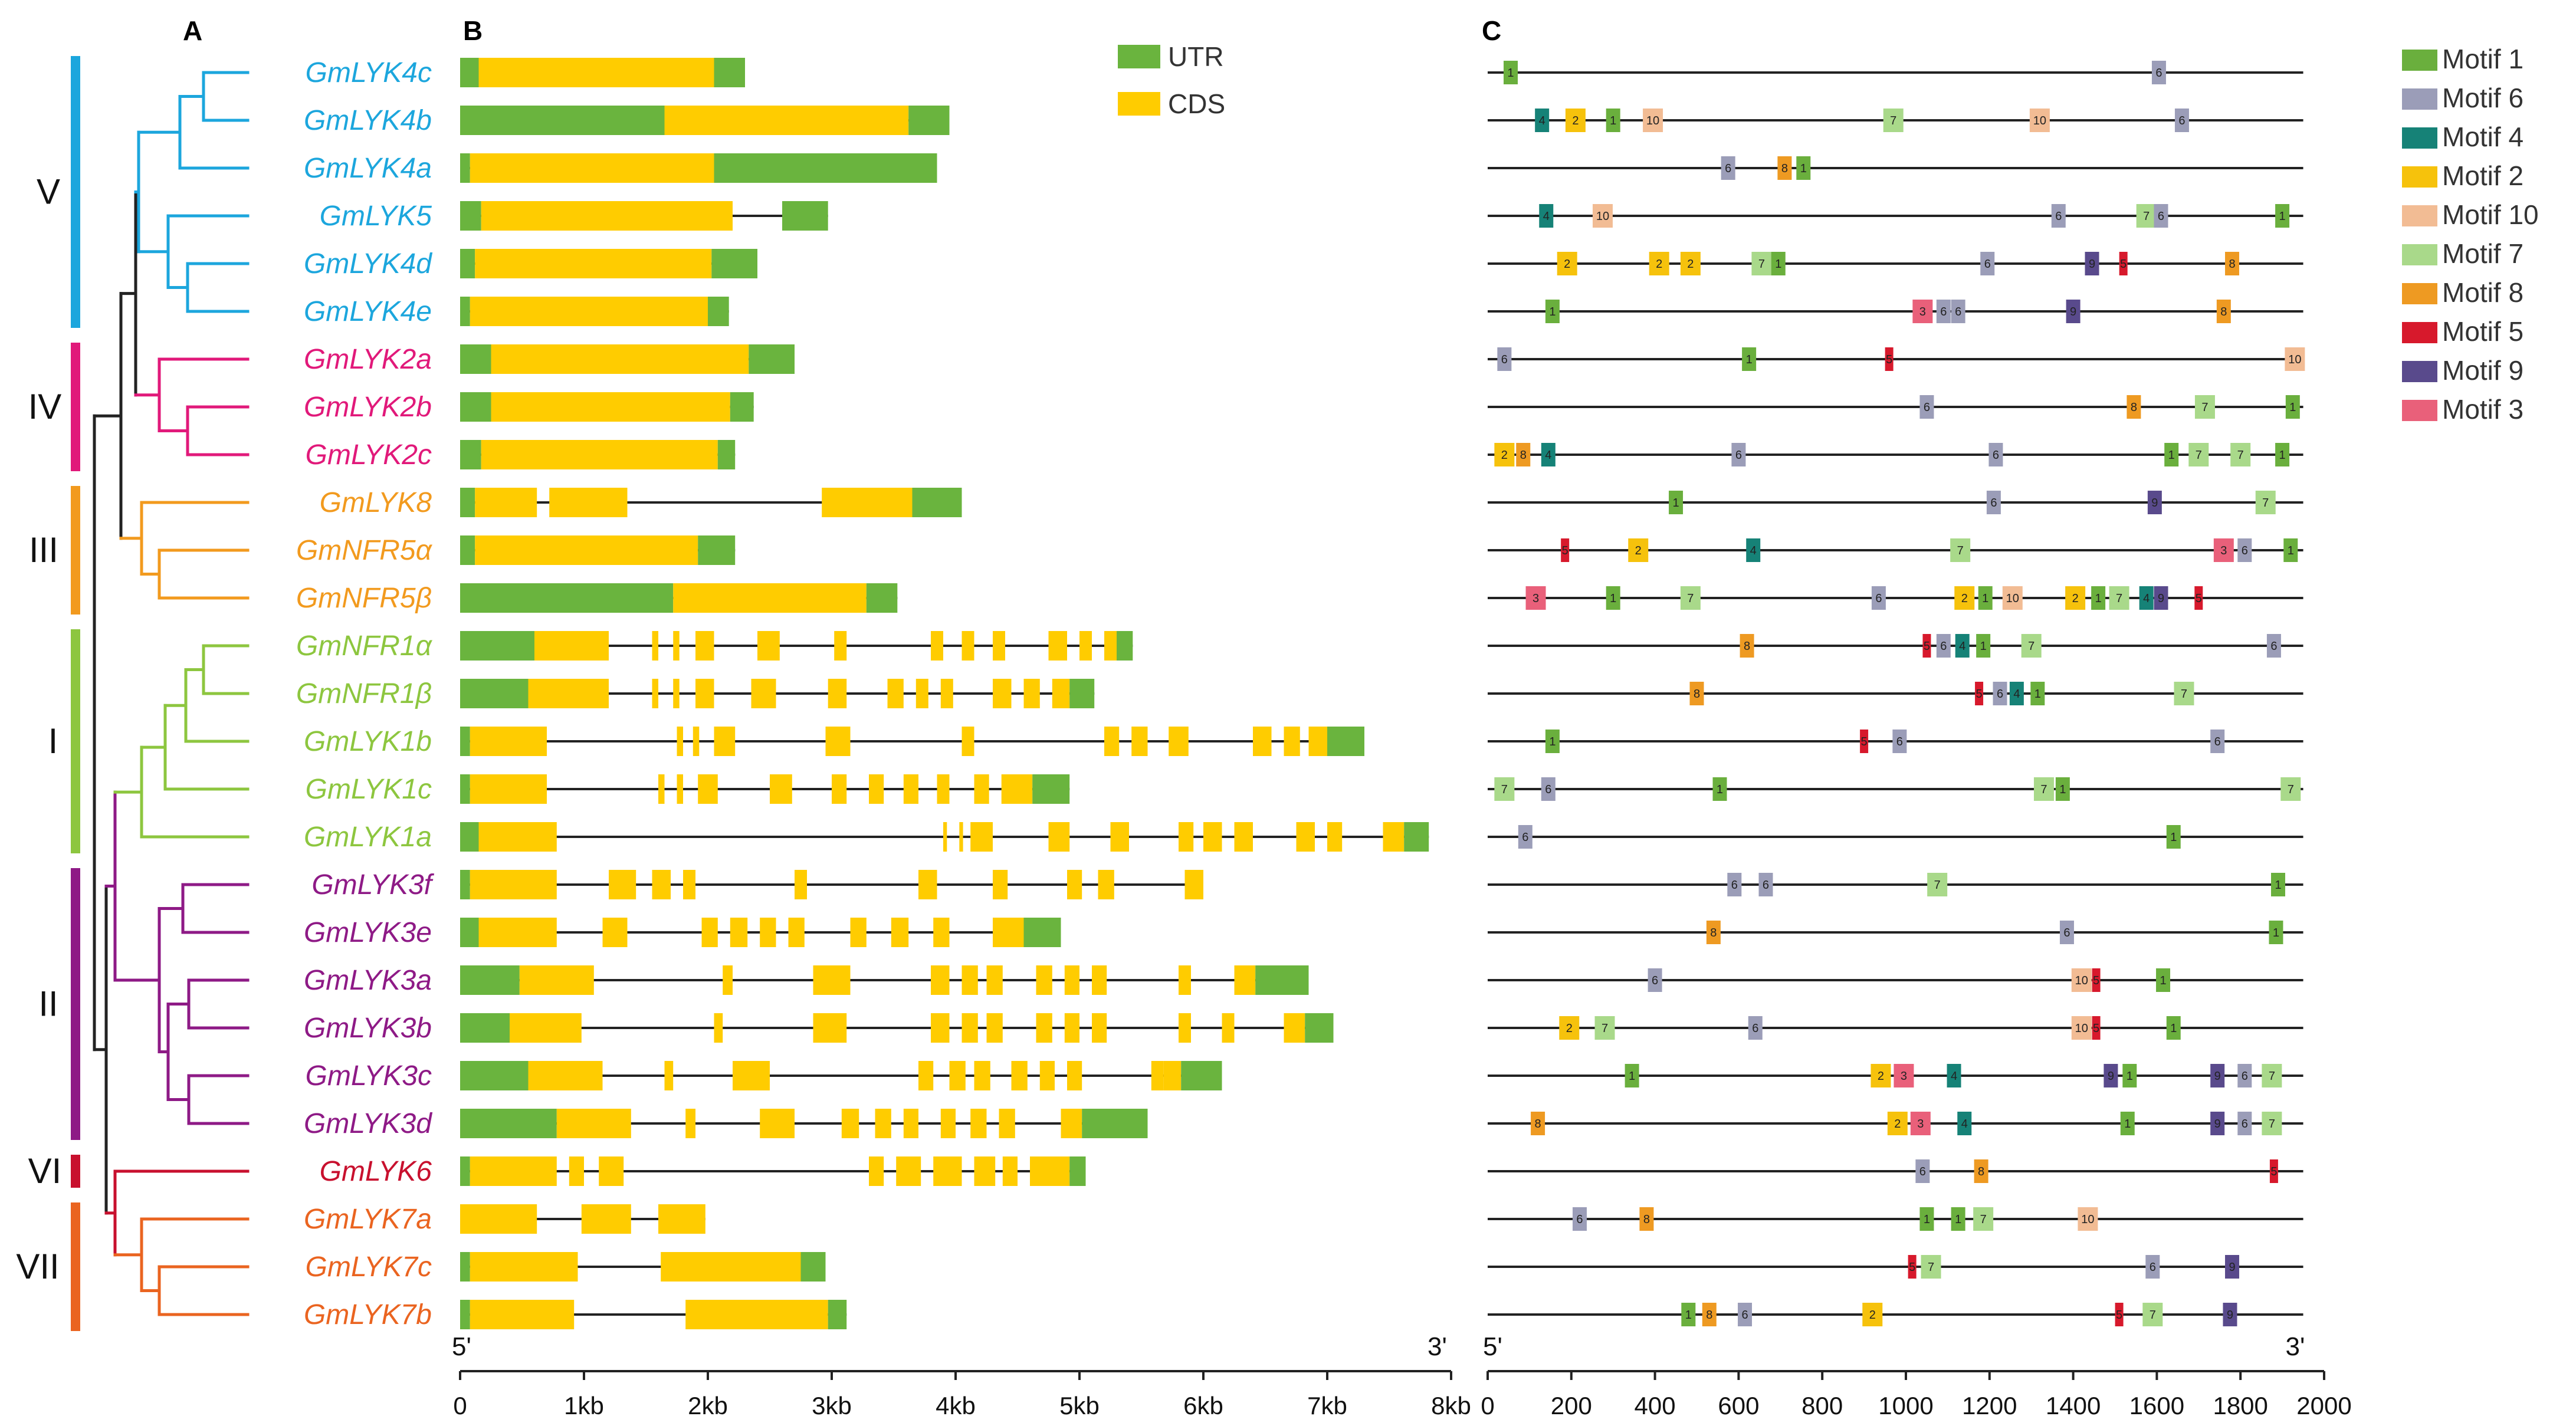 This screenshot has height=1426, width=2576. What do you see at coordinates (1989, 1406) in the screenshot?
I see `axis-tick-label: 1200` at bounding box center [1989, 1406].